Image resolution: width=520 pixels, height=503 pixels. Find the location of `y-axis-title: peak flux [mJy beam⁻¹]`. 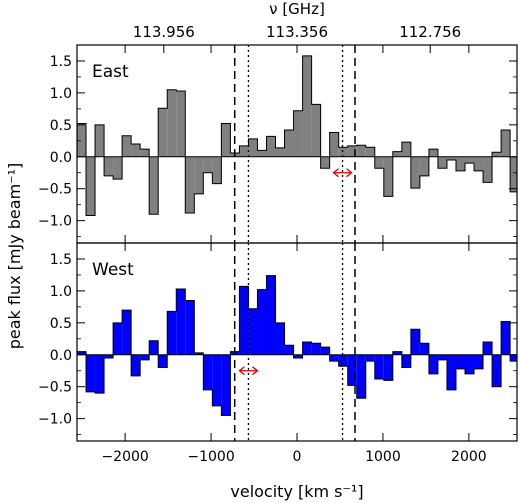

y-axis-title: peak flux [mJy beam⁻¹] is located at coordinates (14, 256).